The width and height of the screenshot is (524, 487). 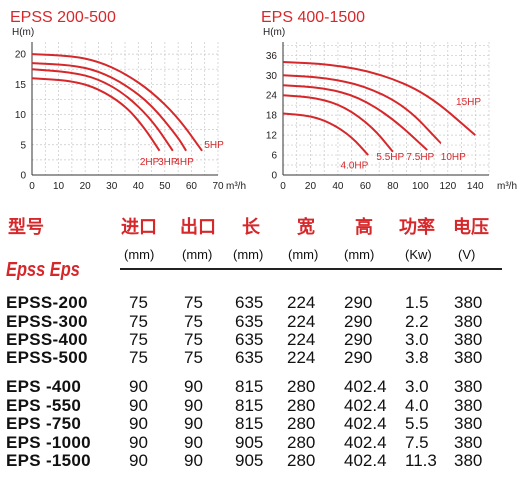 What do you see at coordinates (272, 136) in the screenshot?
I see `y-tick-label: 12` at bounding box center [272, 136].